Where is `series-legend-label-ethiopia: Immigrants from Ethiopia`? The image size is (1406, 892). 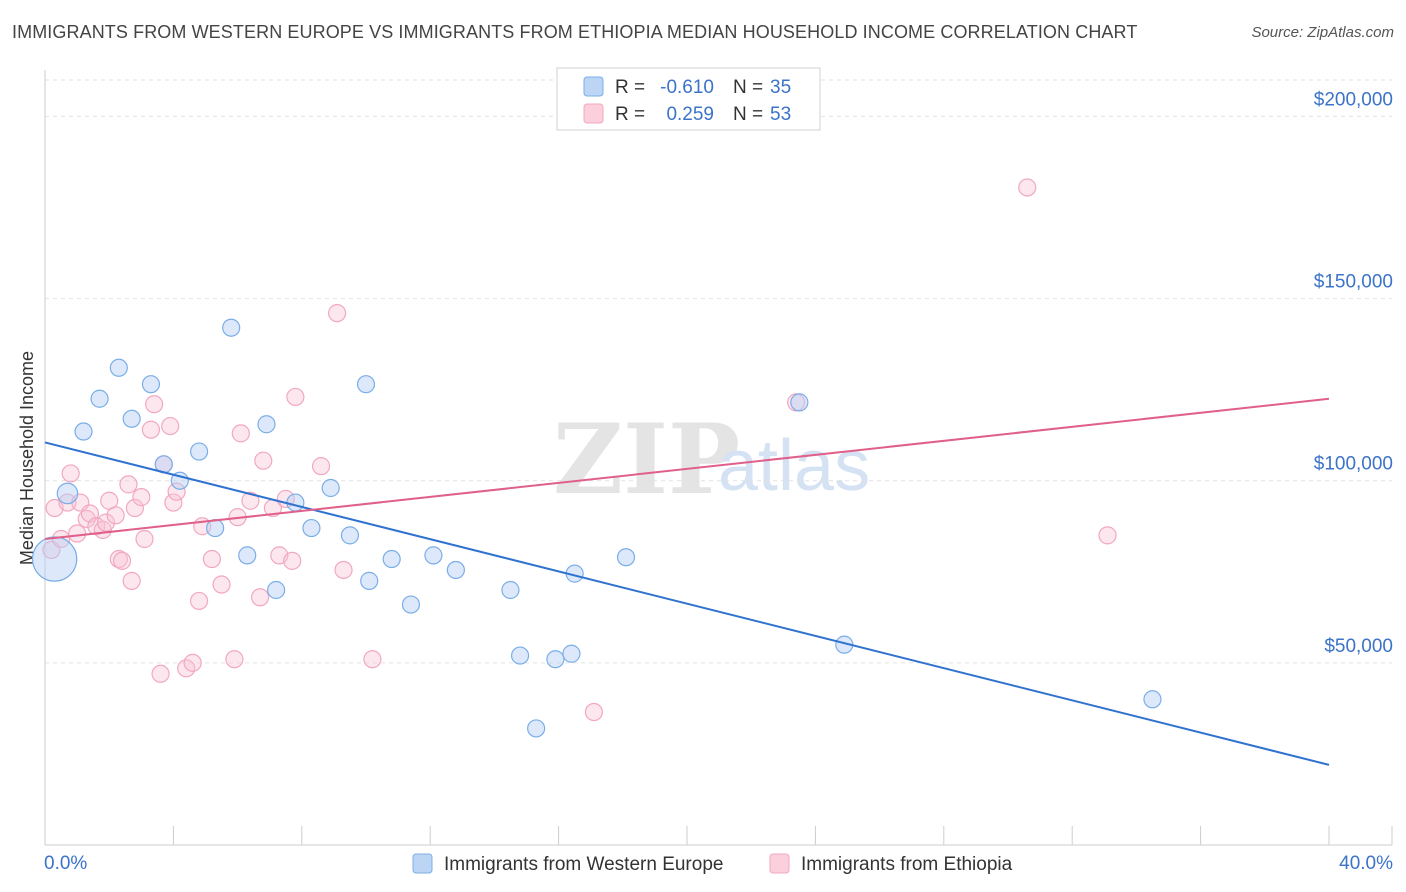 series-legend-label-ethiopia: Immigrants from Ethiopia is located at coordinates (907, 864).